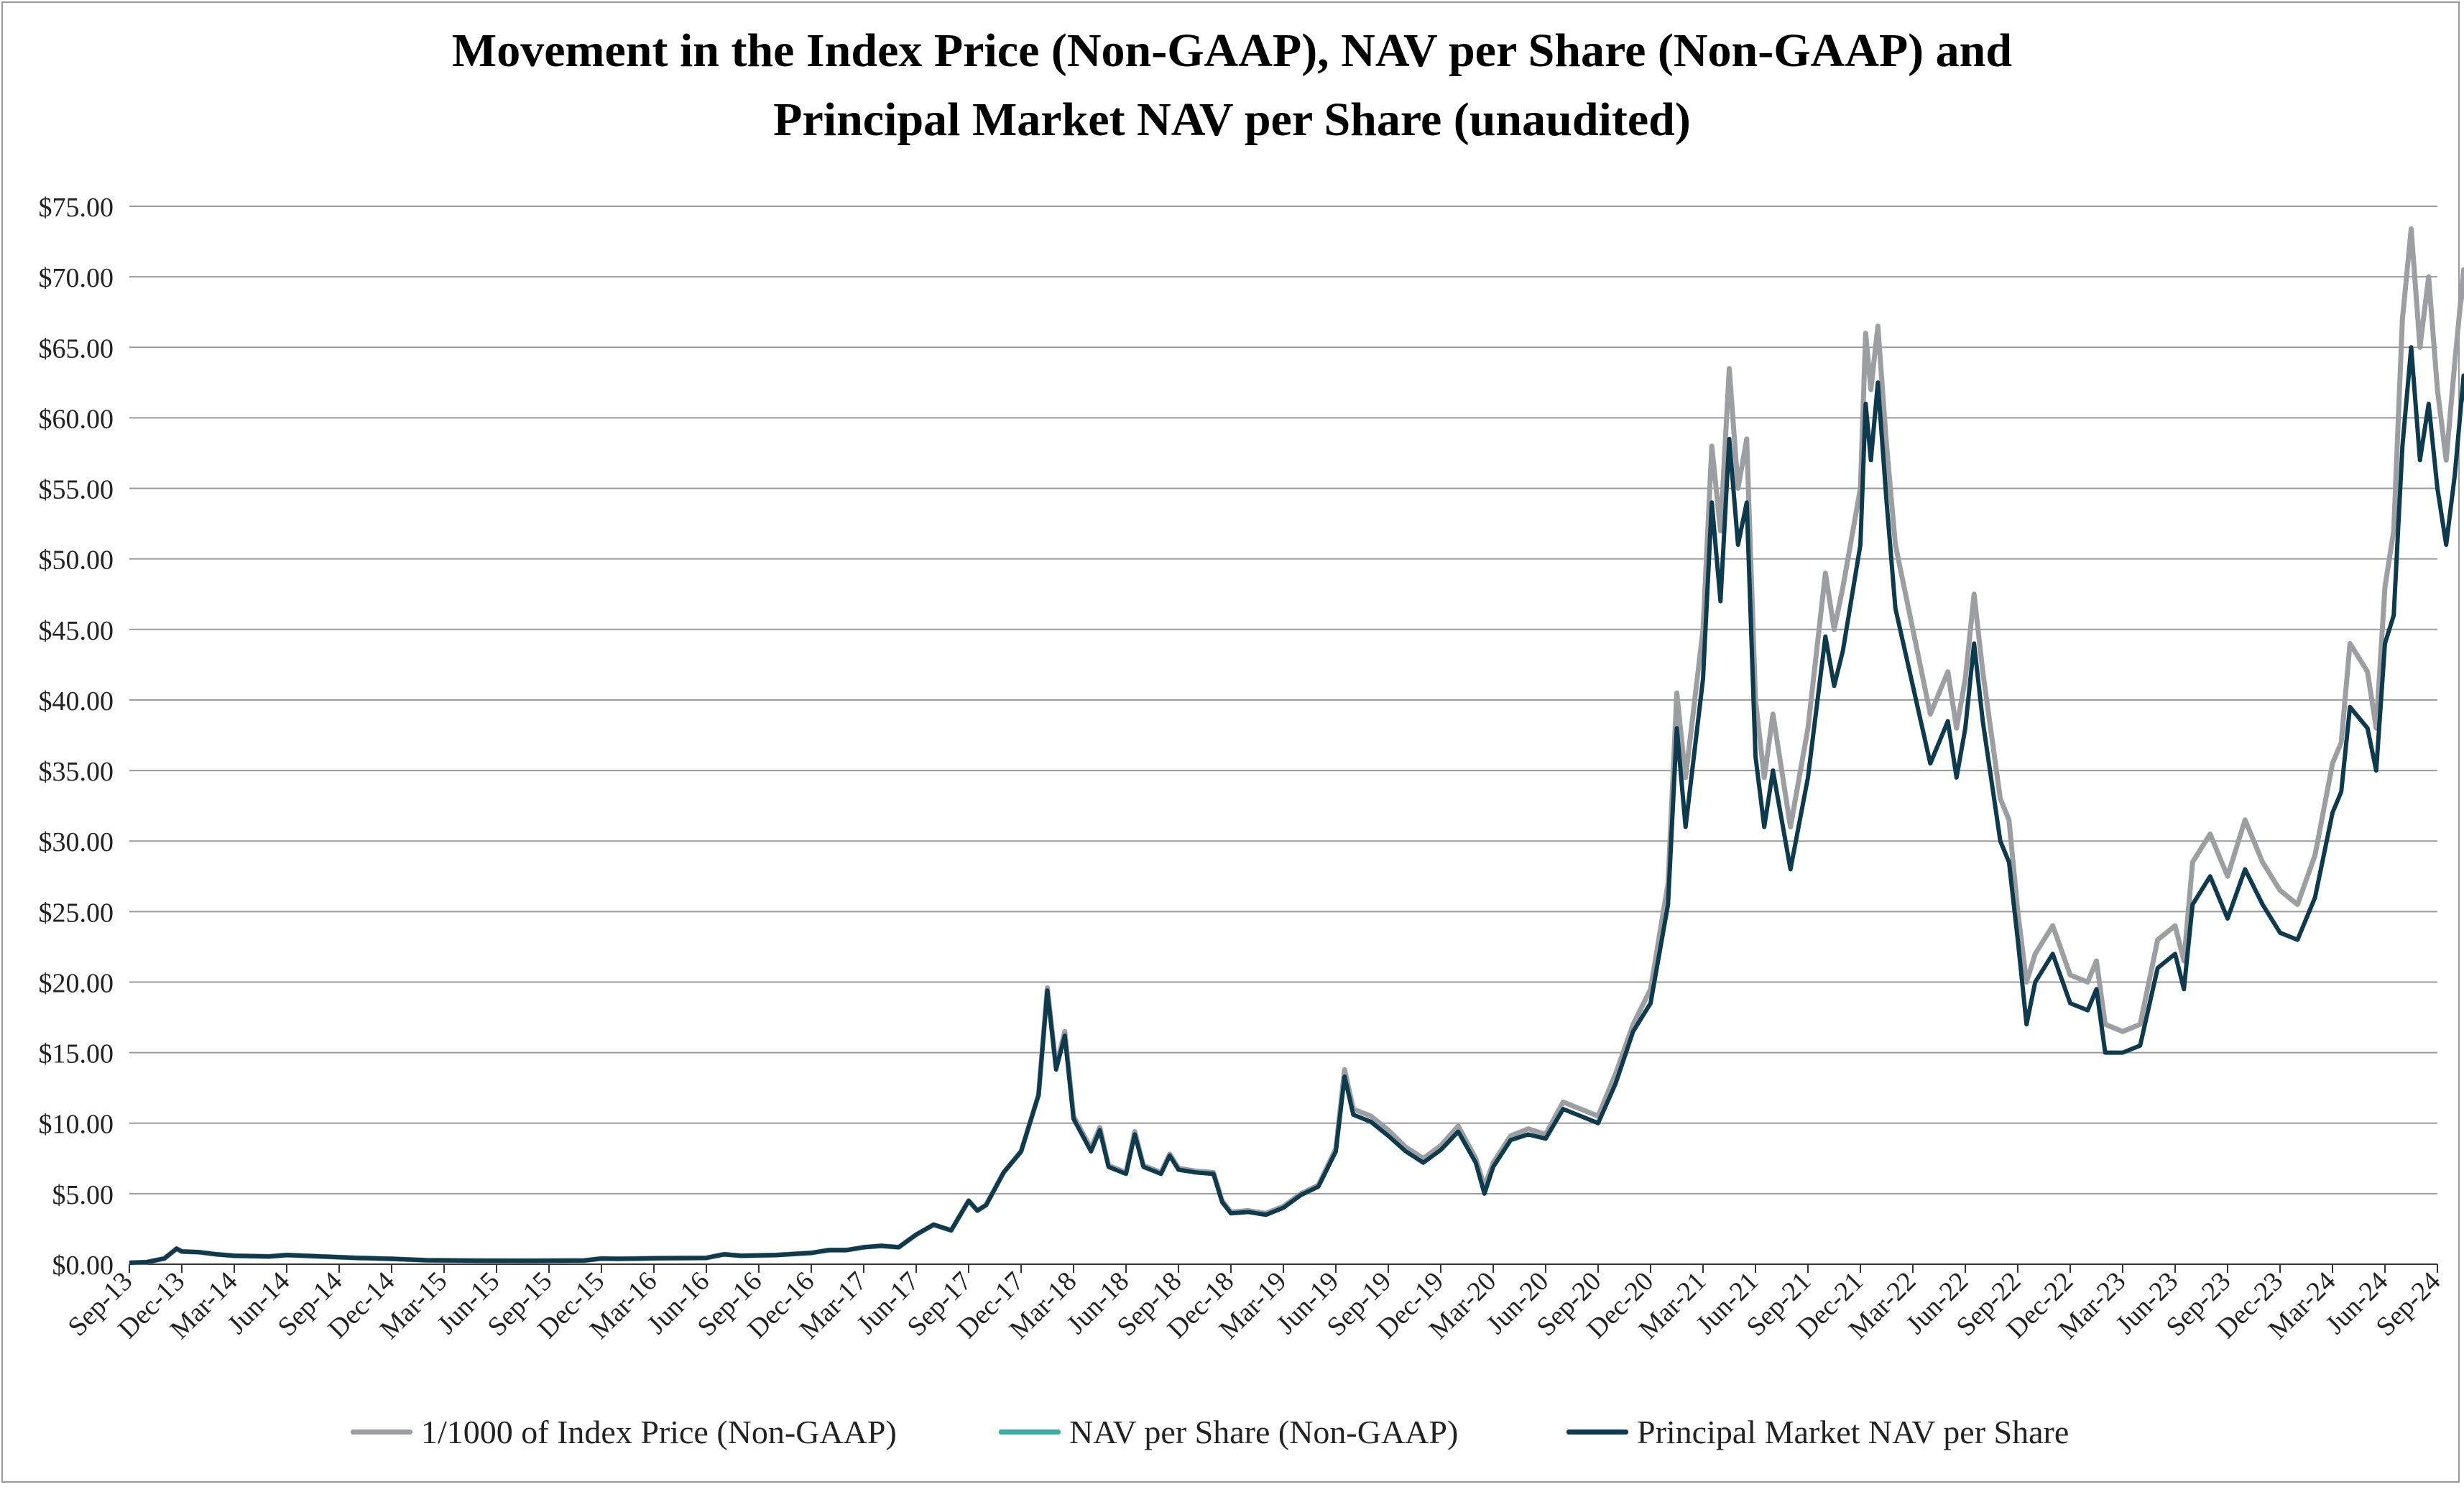  I want to click on legend-label-nav: NAV per Share (Non-GAAP), so click(1264, 1431).